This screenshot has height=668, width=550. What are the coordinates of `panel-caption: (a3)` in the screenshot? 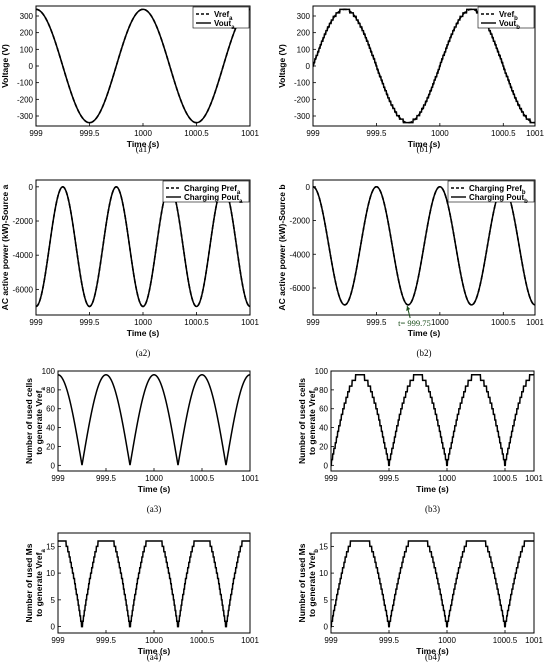 It's located at (154, 509).